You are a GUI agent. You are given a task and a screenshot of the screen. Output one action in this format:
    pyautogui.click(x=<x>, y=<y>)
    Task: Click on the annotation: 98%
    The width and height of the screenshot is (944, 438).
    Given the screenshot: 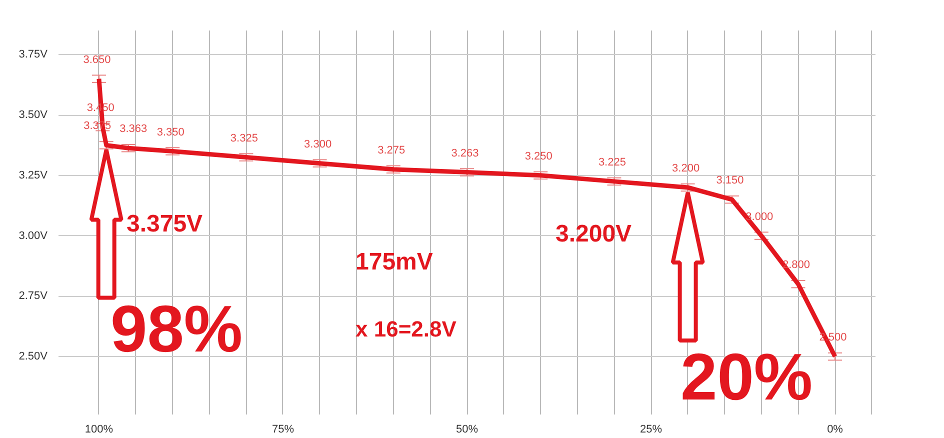 What is the action you would take?
    pyautogui.click(x=176, y=329)
    